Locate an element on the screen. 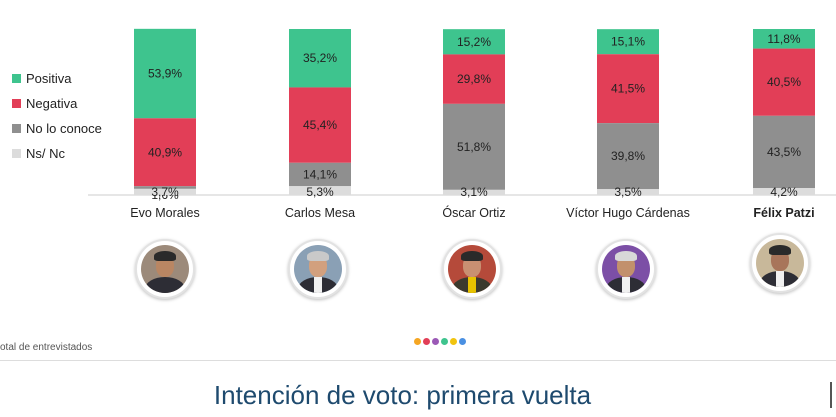 This screenshot has height=417, width=836. data-label-felix-patzi-positiva: 11,8% is located at coordinates (783, 39).